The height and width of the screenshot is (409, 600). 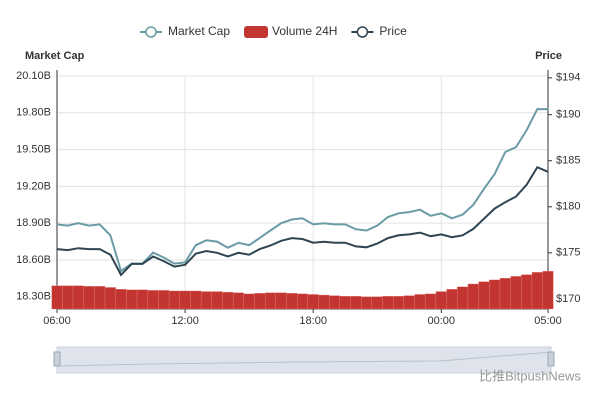 I want to click on y-tick-label: 19.50B, so click(x=33, y=149).